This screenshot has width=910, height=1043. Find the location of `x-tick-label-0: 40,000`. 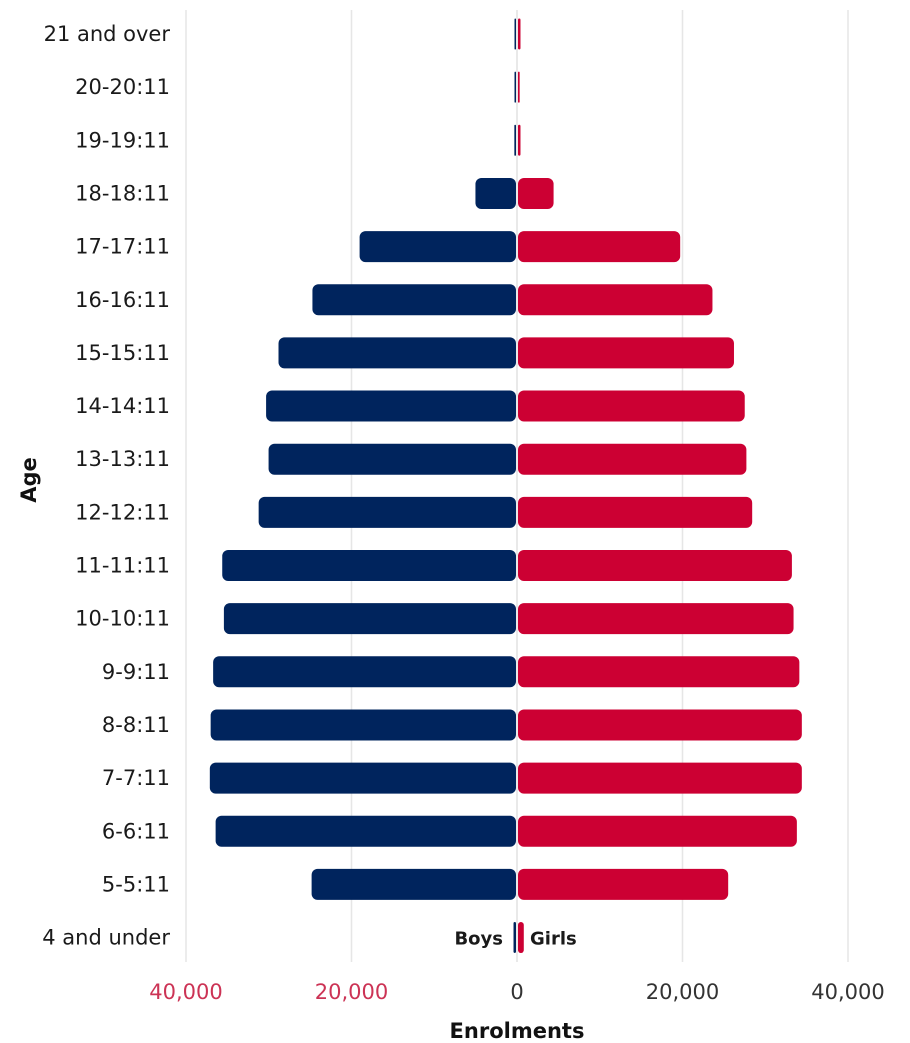

x-tick-label-0: 40,000 is located at coordinates (185, 992).